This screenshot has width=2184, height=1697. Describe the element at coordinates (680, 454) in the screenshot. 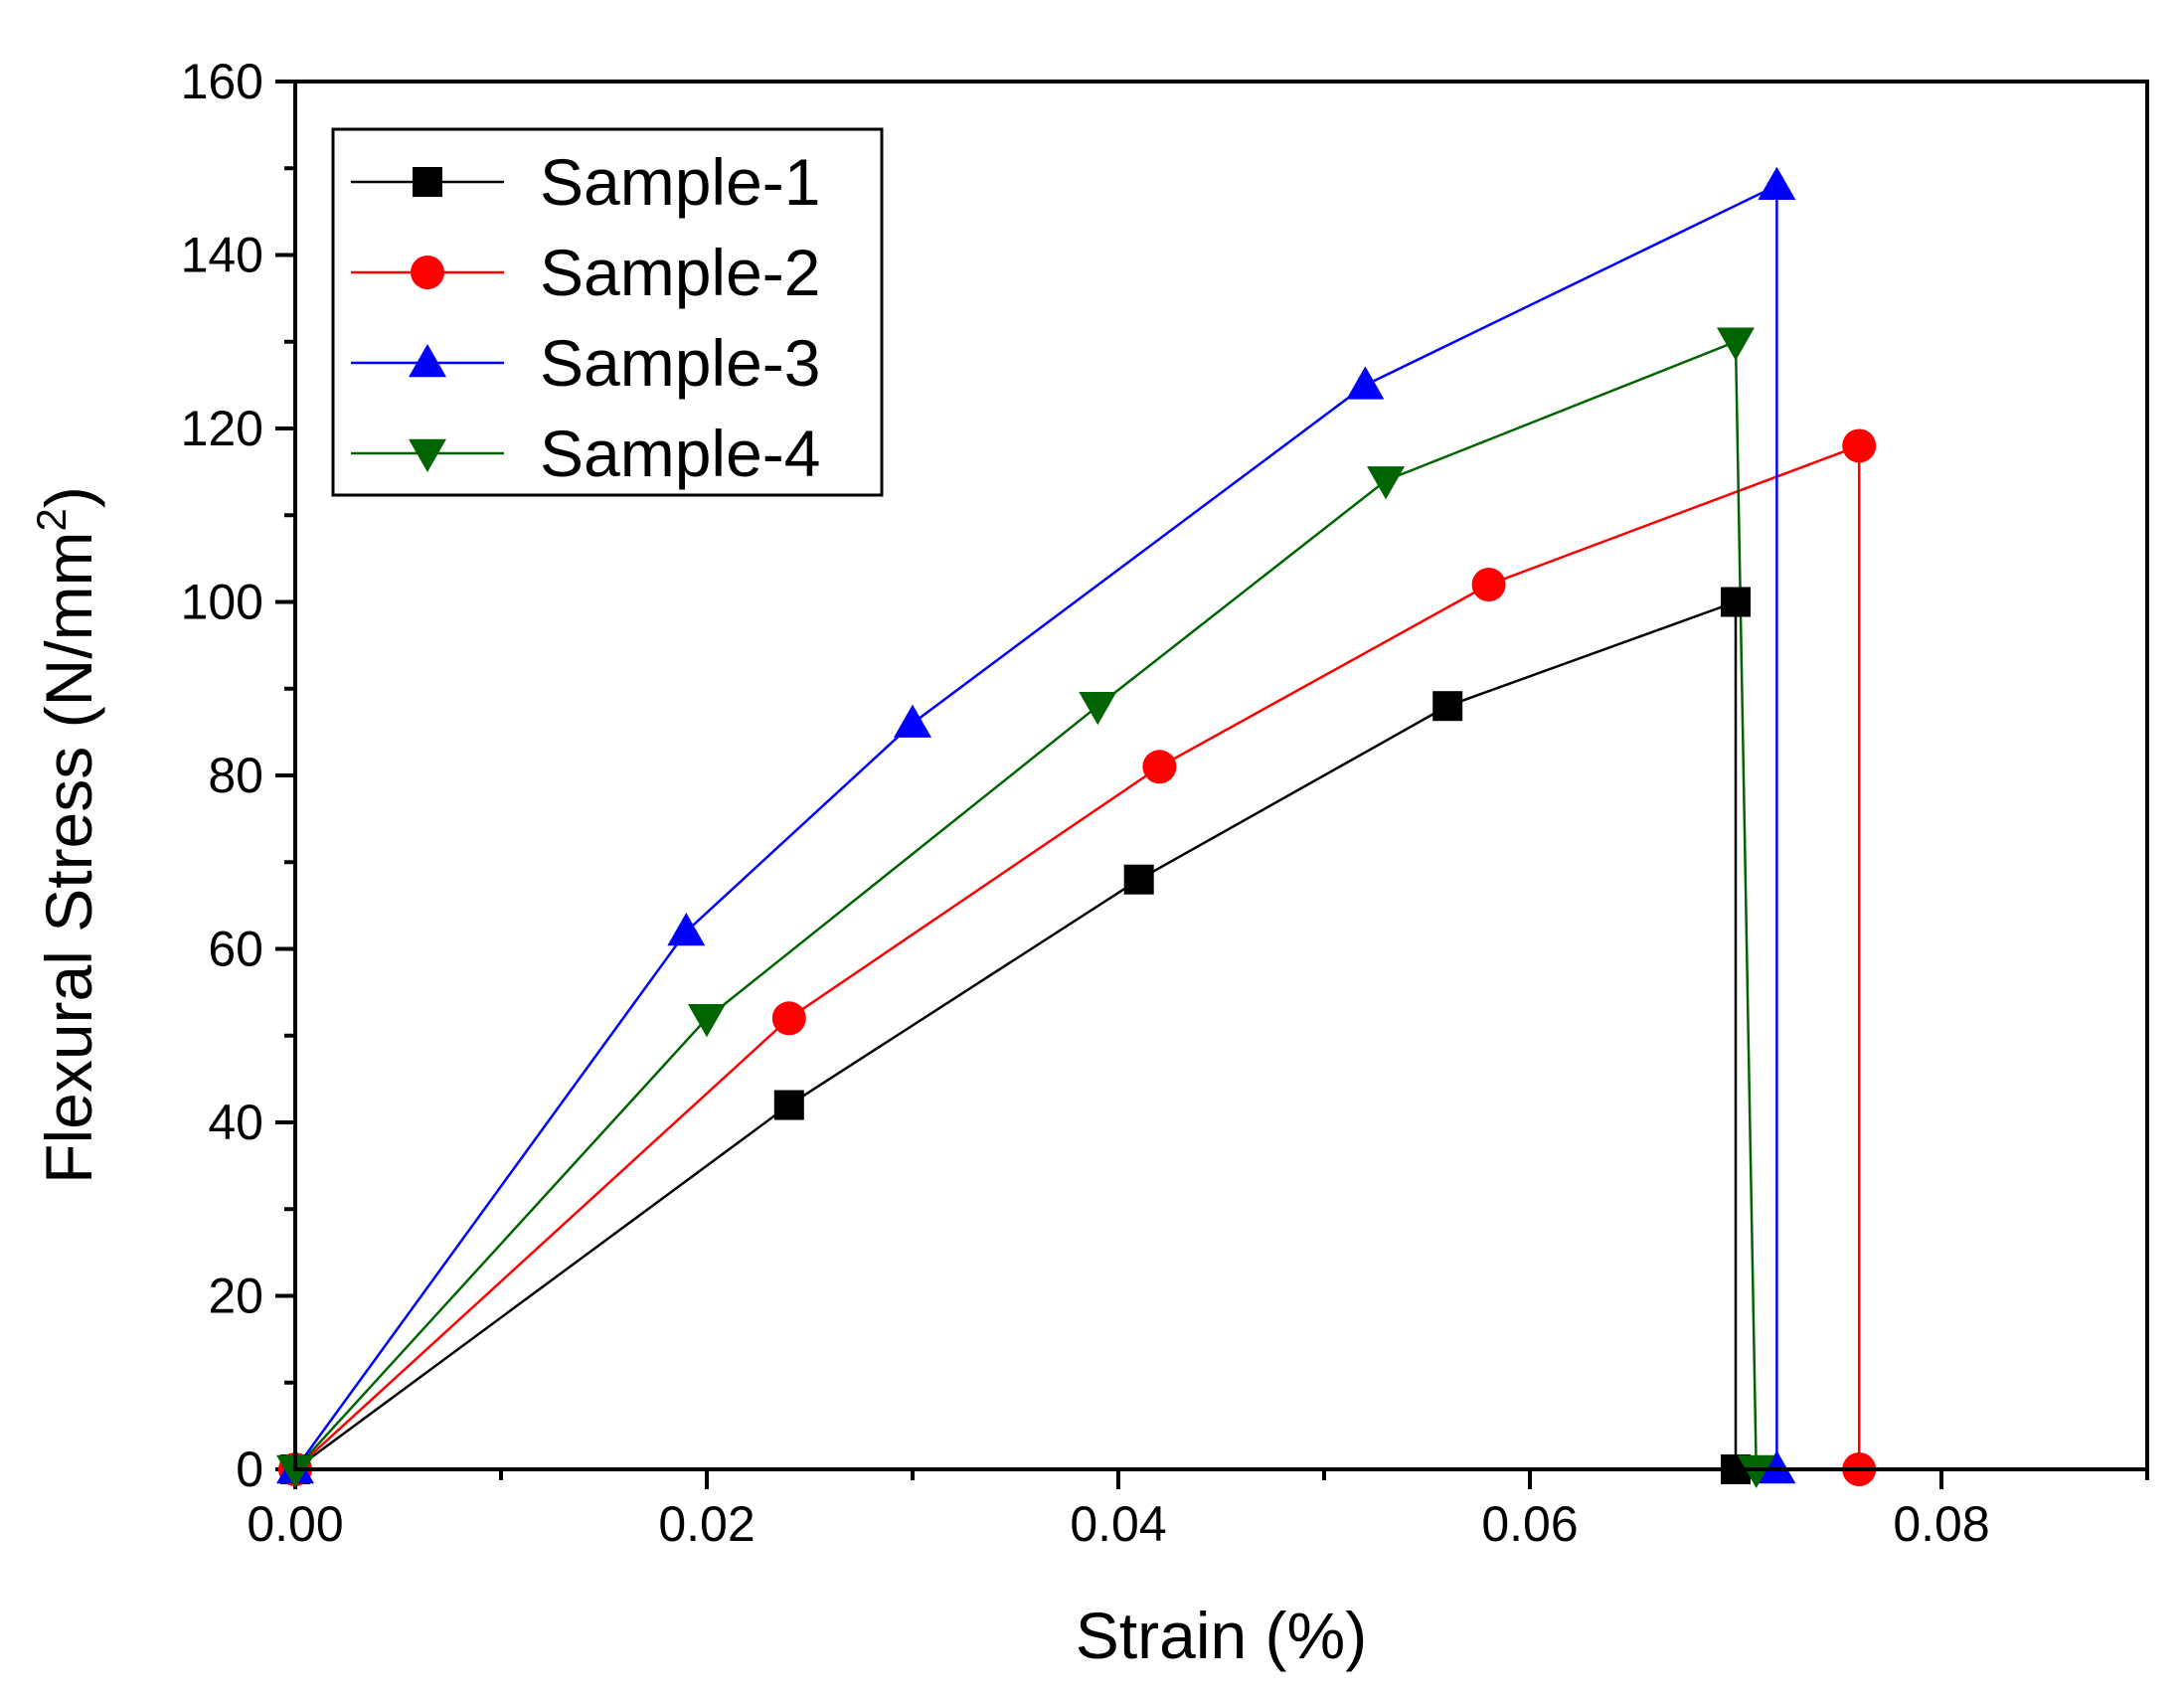

I see `legend-label-4: Sample-4` at that location.